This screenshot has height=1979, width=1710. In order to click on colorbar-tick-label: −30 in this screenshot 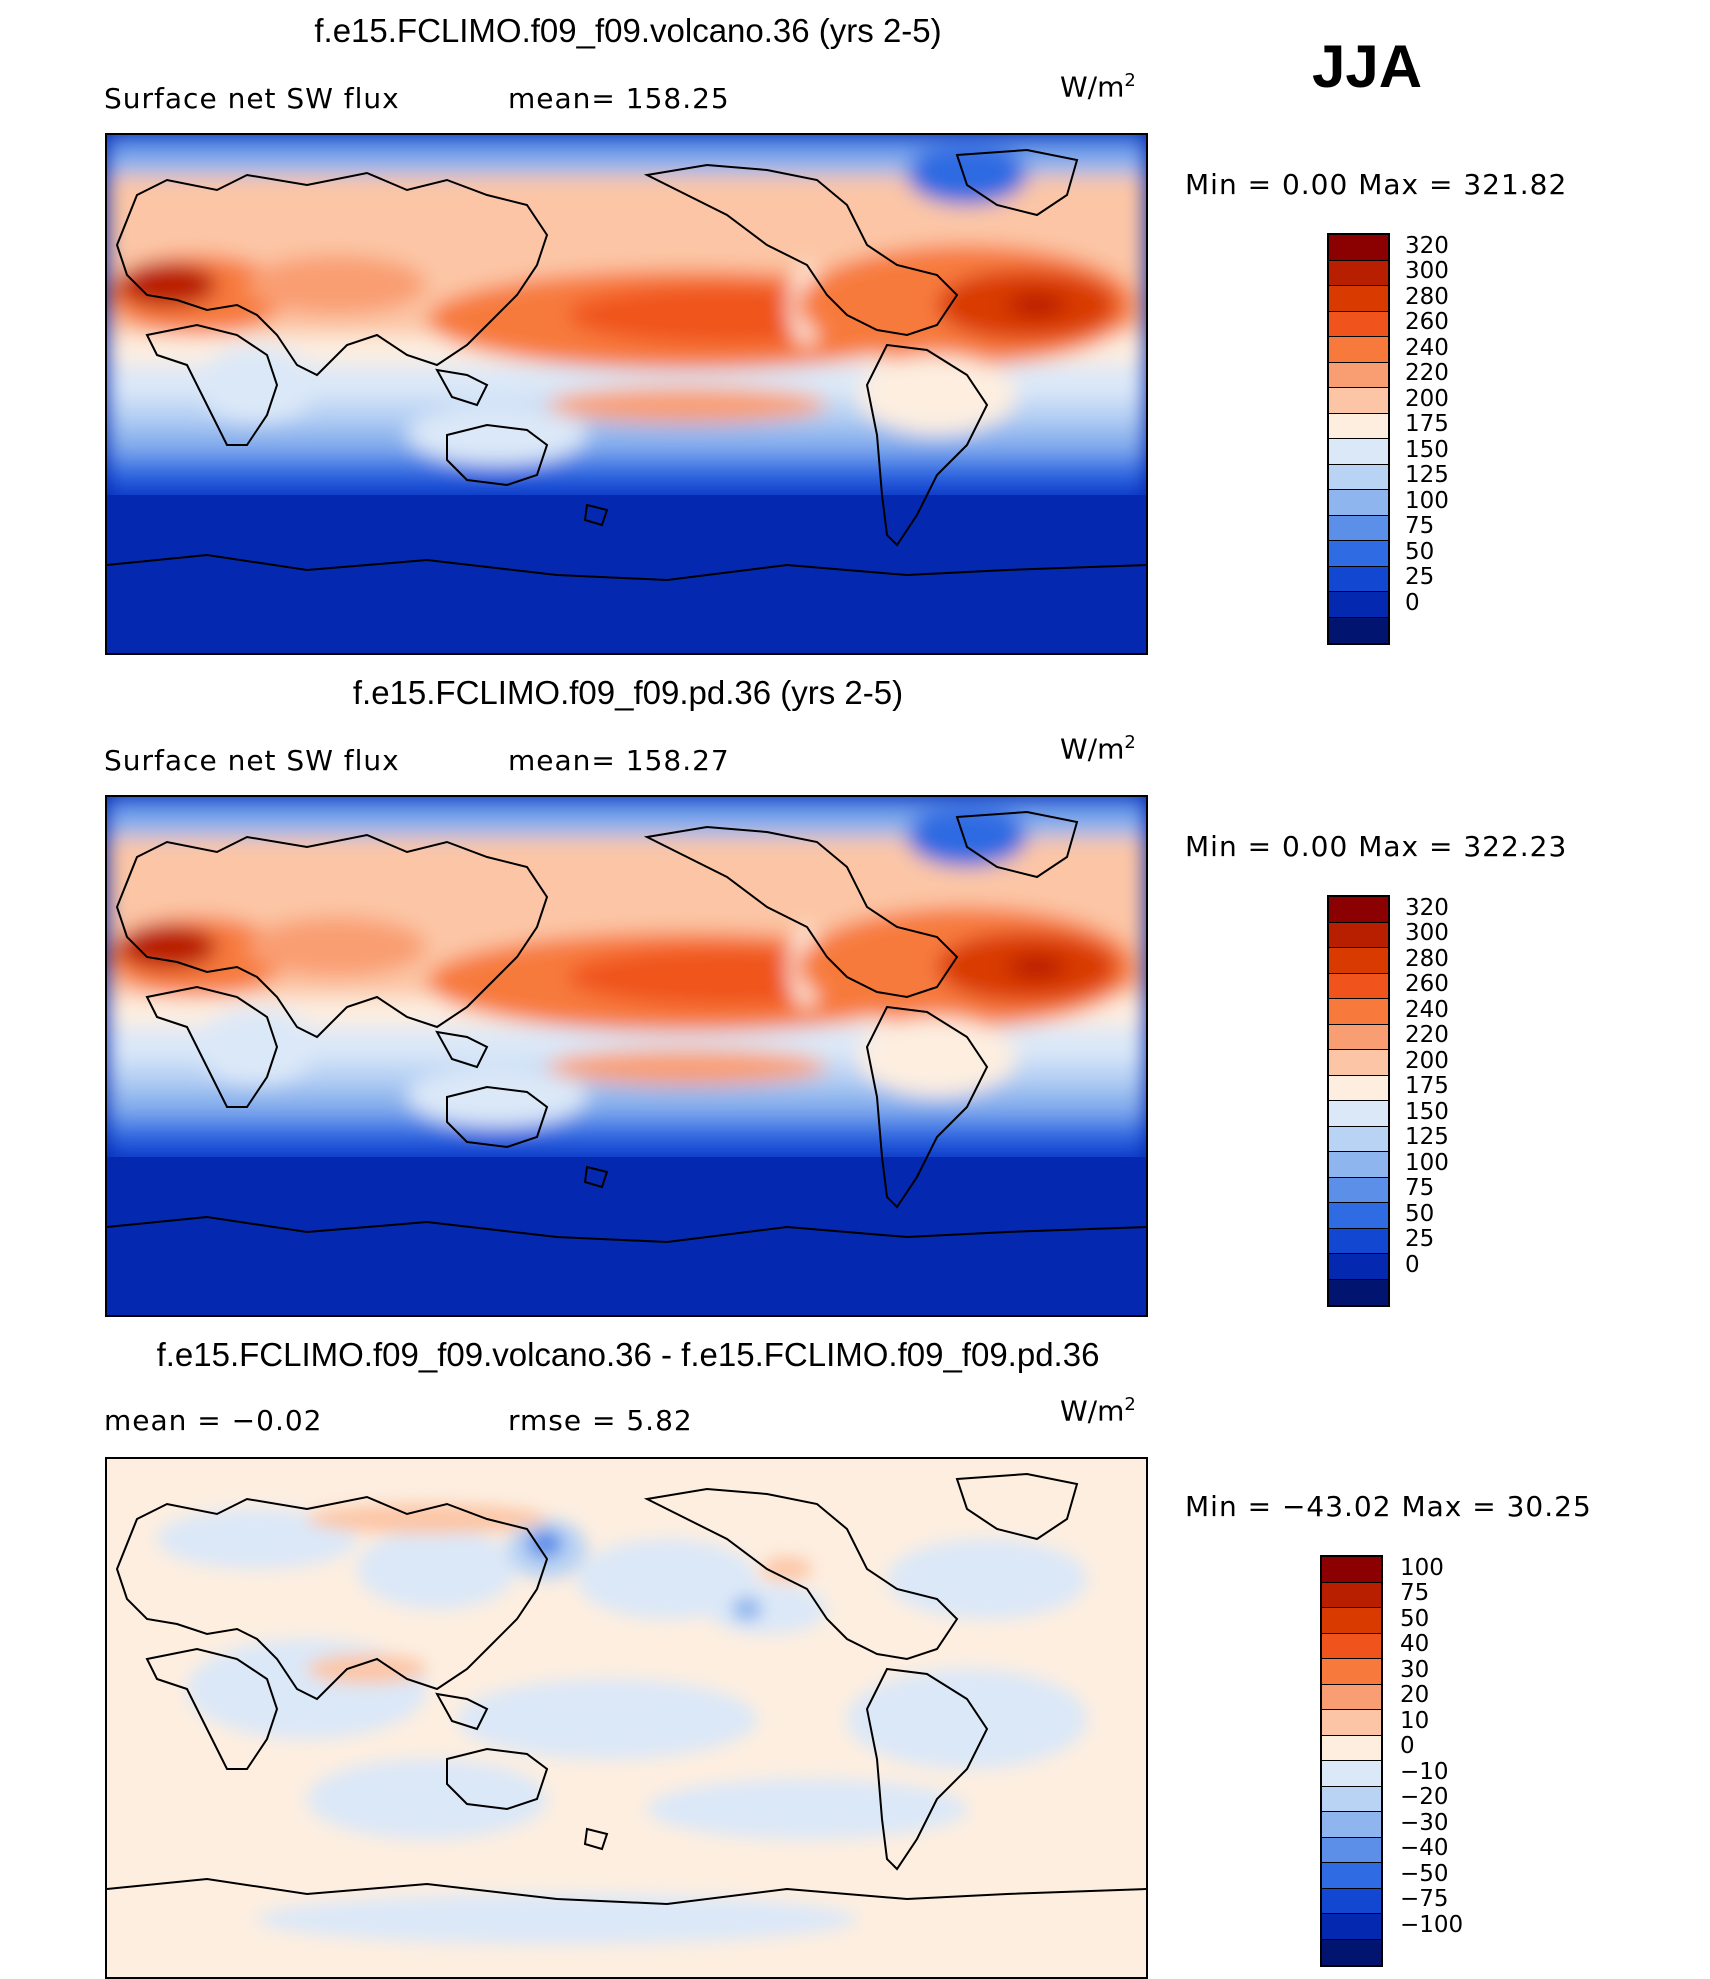, I will do `click(1424, 1822)`.